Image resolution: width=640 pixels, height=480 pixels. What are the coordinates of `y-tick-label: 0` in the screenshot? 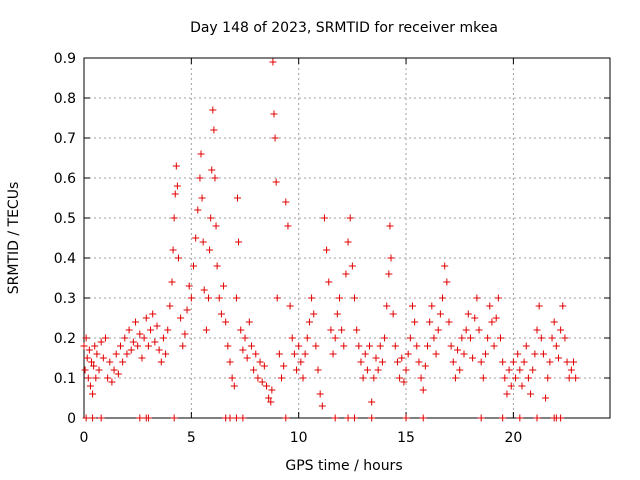 It's located at (71, 419).